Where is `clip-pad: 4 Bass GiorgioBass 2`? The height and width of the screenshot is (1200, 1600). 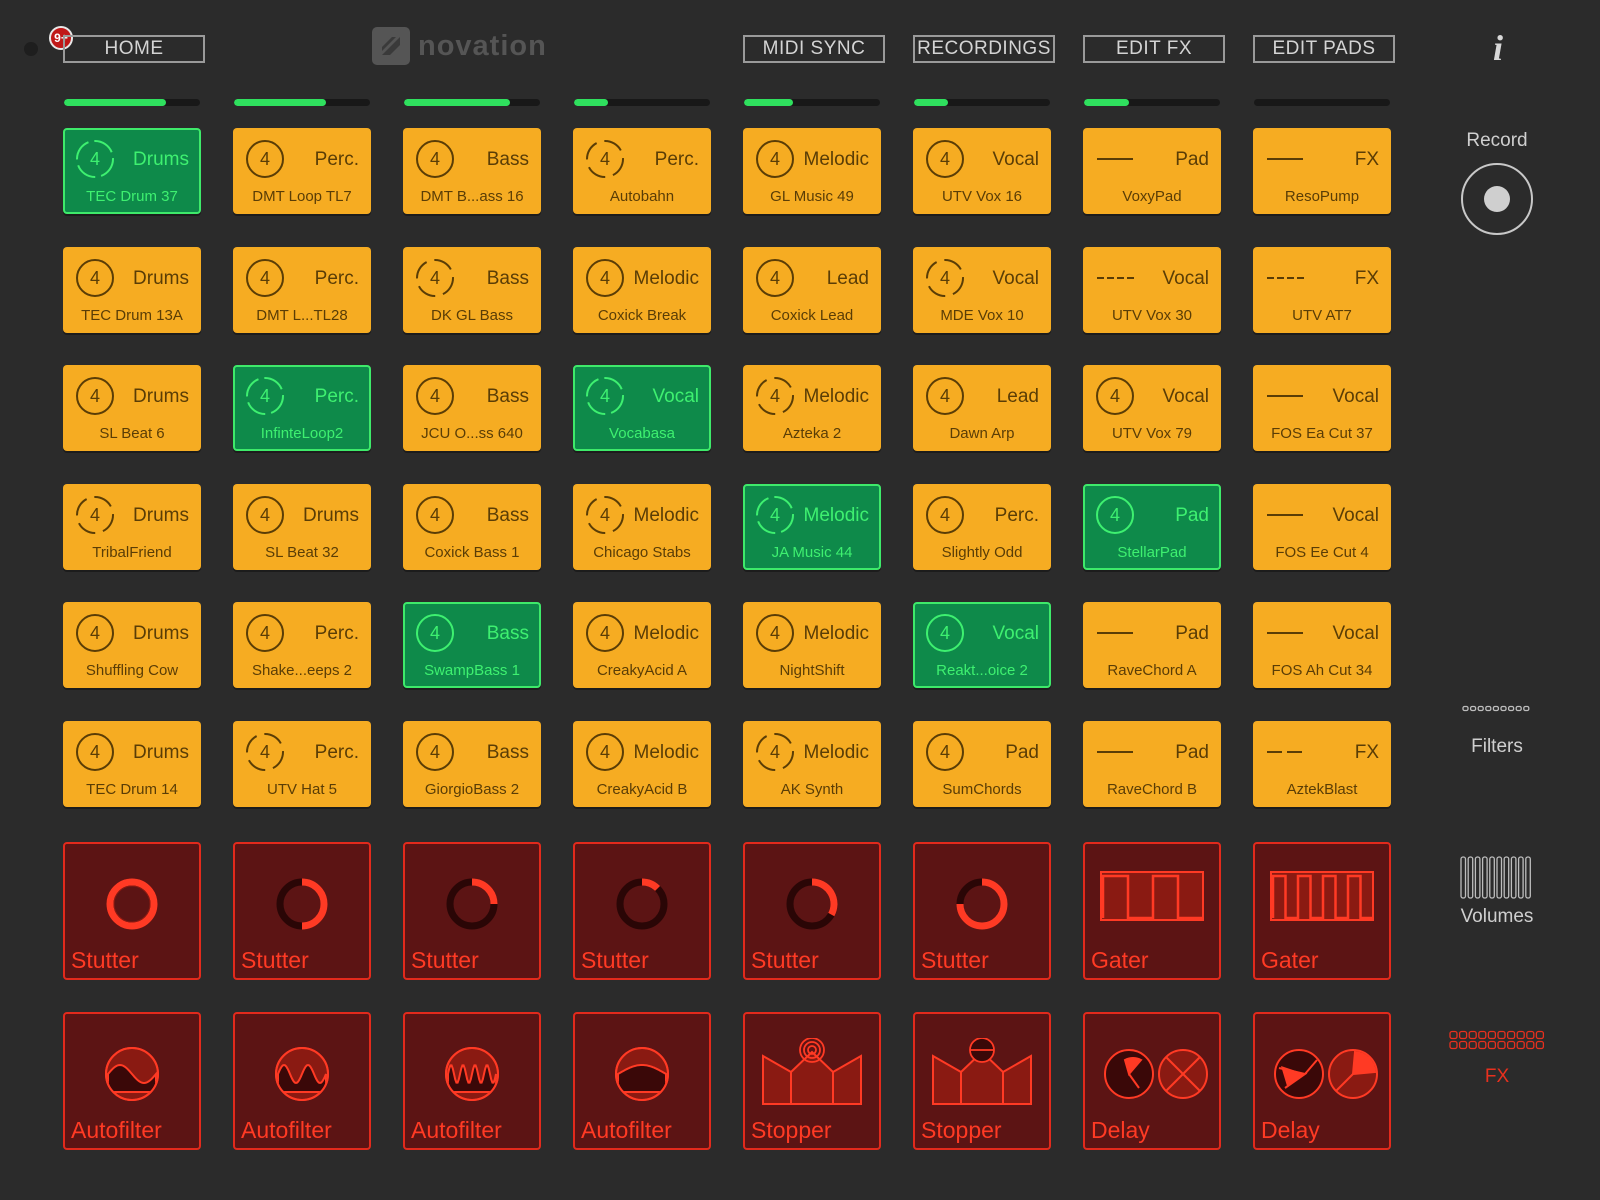 clip-pad: 4 Bass GiorgioBass 2 is located at coordinates (472, 764).